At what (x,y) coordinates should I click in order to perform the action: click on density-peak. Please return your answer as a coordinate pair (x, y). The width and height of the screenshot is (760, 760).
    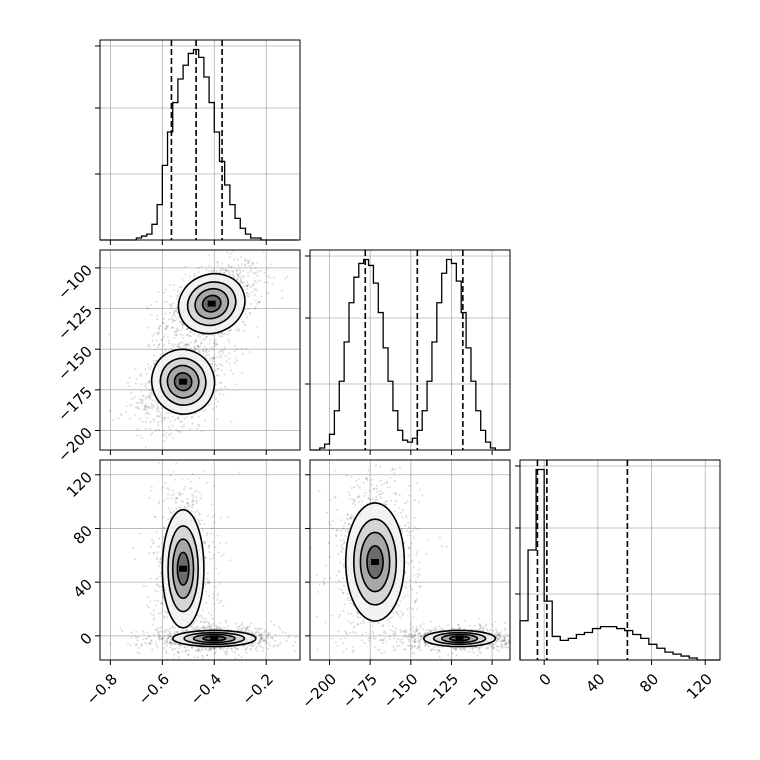
    Looking at the image, I should click on (183, 568).